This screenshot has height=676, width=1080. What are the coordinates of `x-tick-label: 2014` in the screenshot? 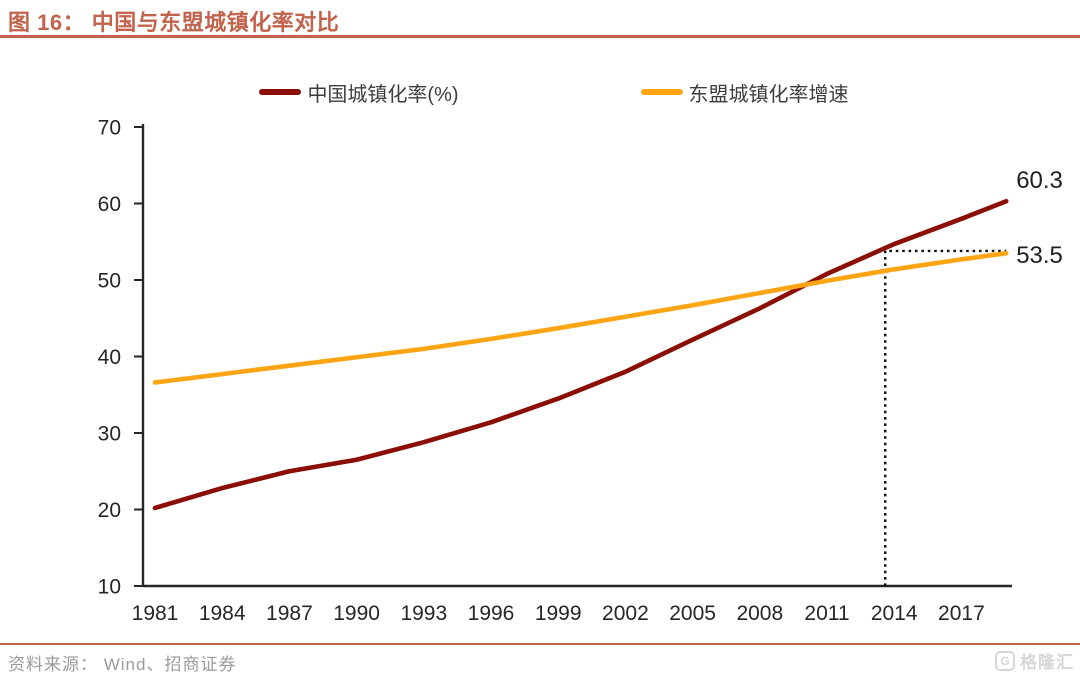 It's located at (894, 613).